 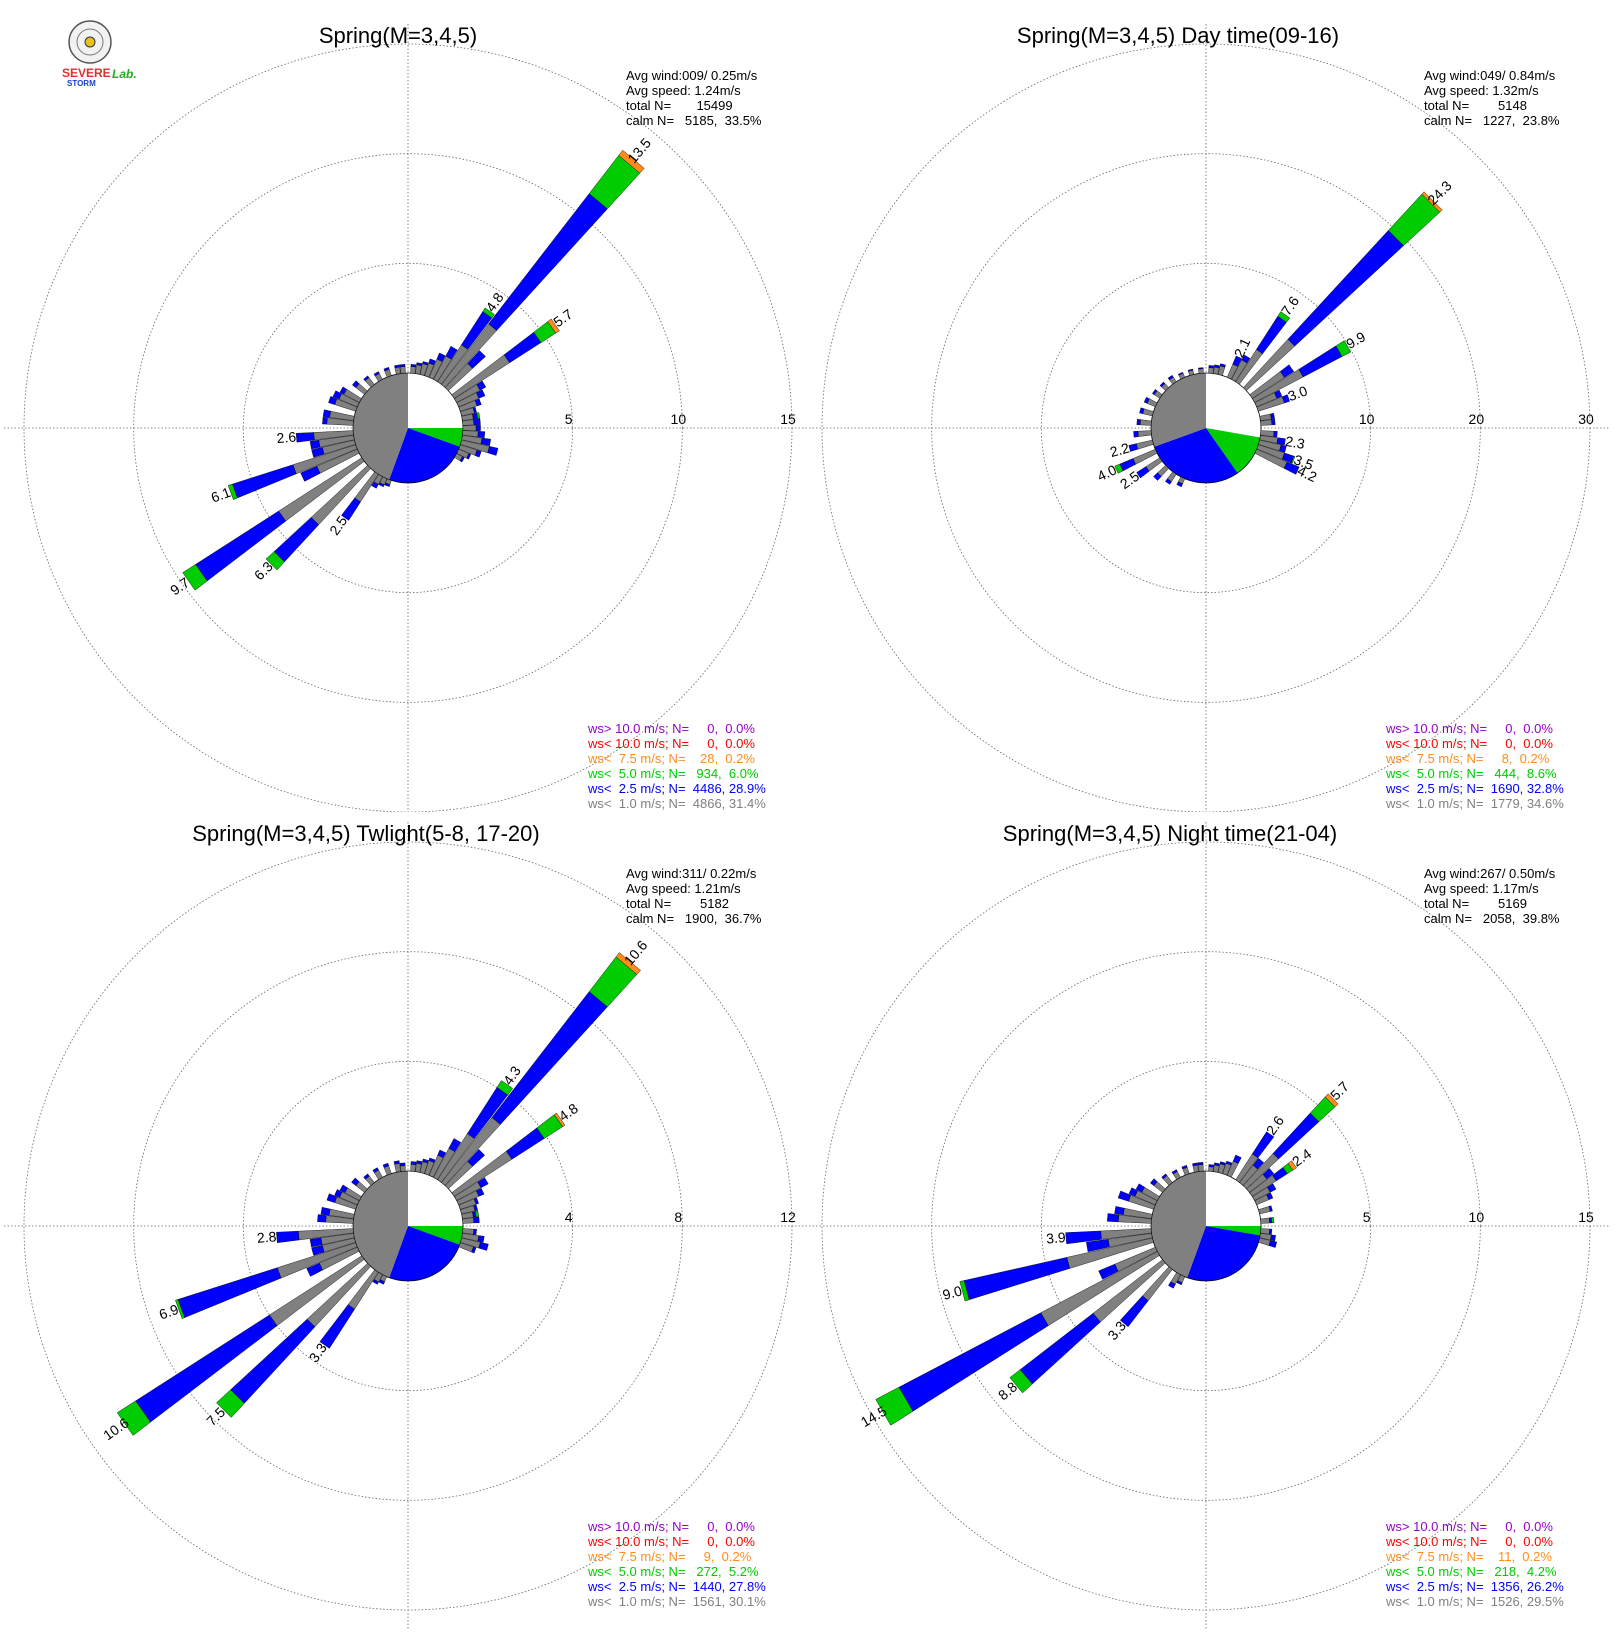 What do you see at coordinates (671, 758) in the screenshot?
I see `legend-entry: ws< 7.5 m/s; N= 28, 0.2%` at bounding box center [671, 758].